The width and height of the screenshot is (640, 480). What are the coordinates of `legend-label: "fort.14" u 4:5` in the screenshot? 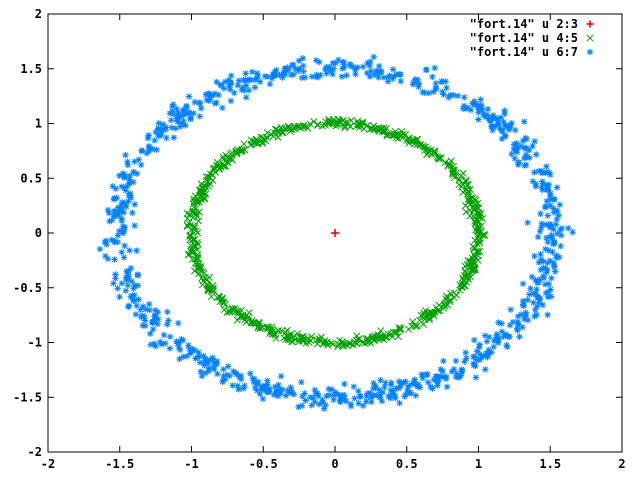 It's located at (524, 38).